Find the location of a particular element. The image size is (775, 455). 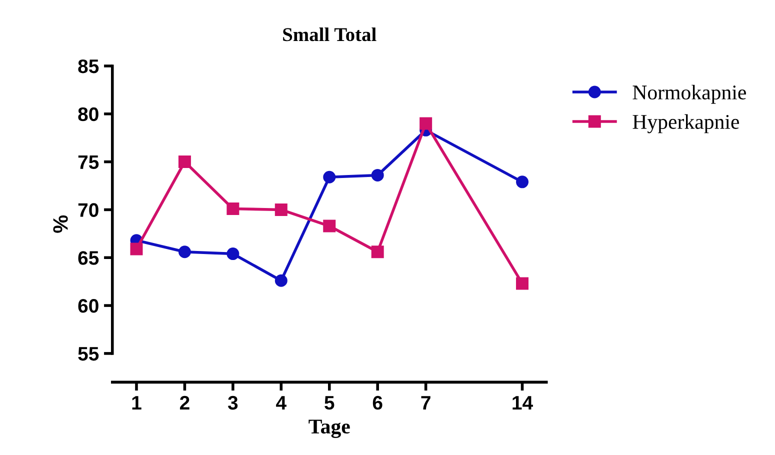

y-tick-label: 65 is located at coordinates (88, 258).